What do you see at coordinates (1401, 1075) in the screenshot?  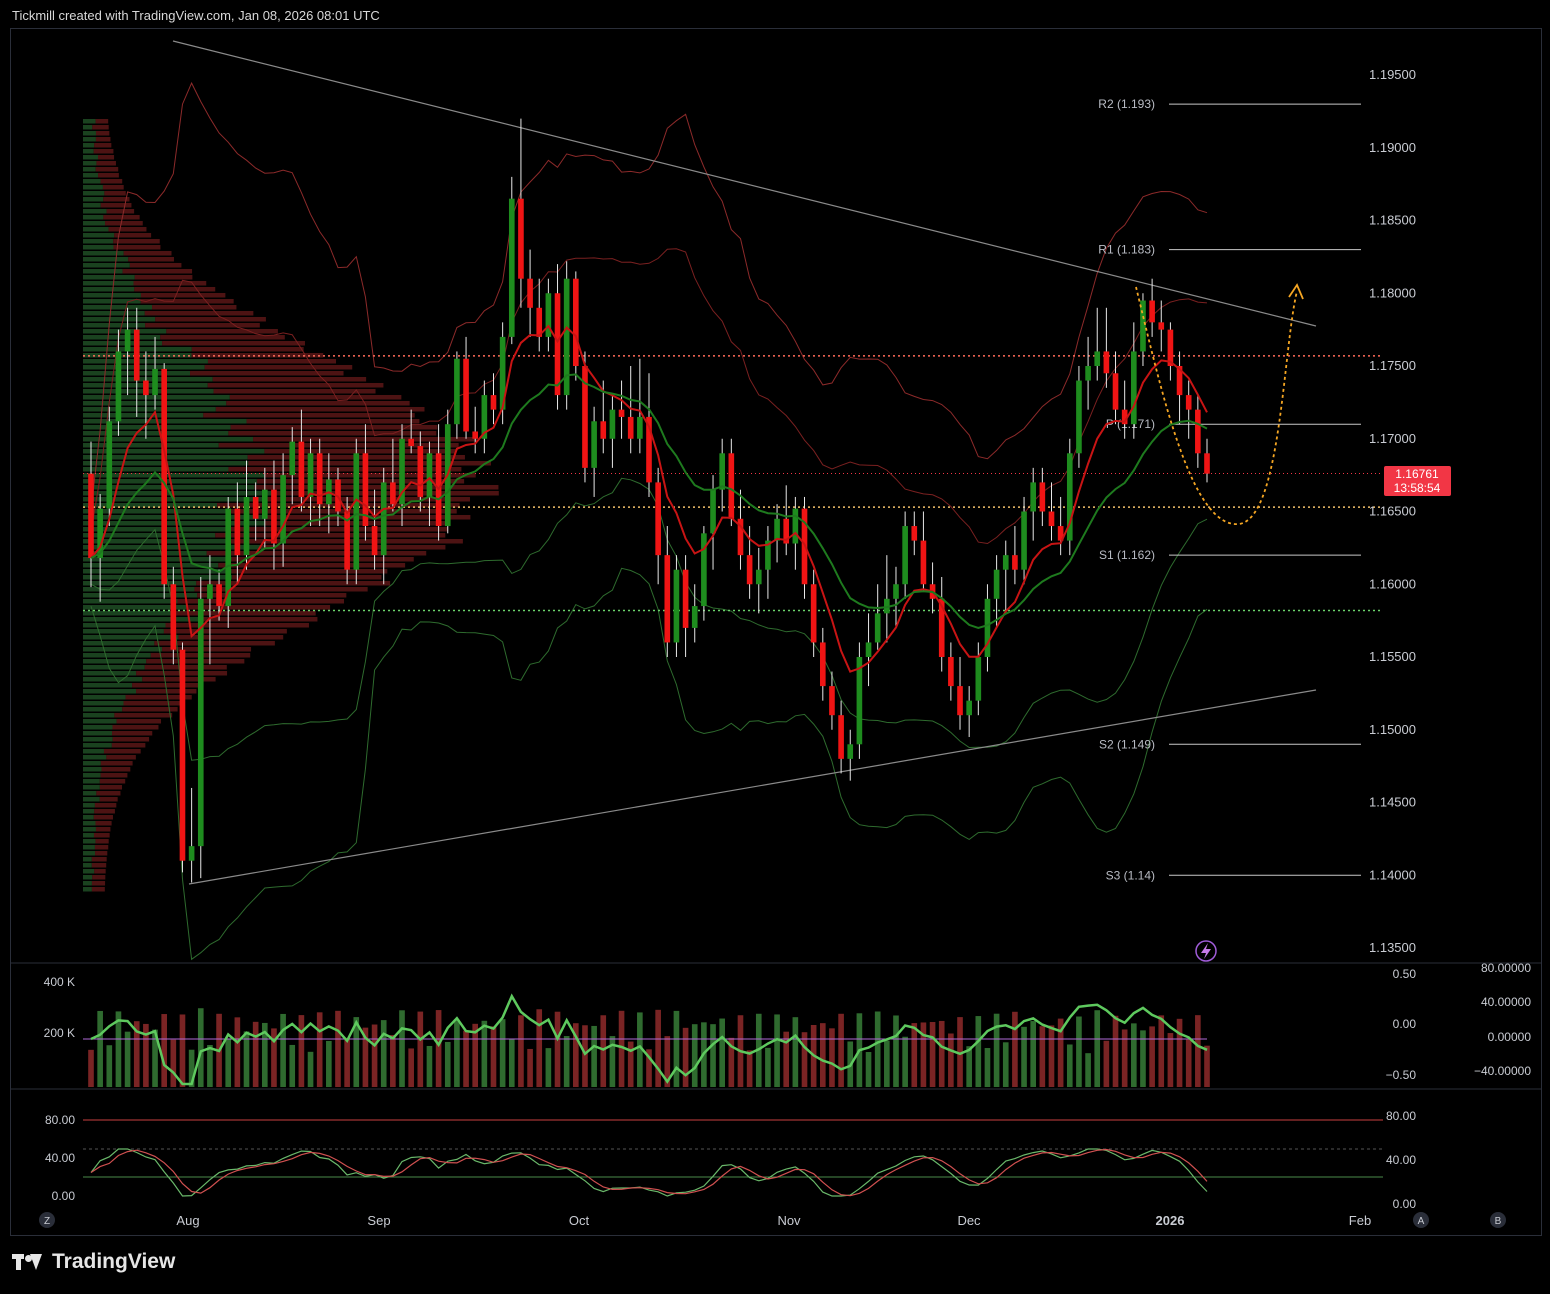 I see `oscillator-tick: −0.50` at bounding box center [1401, 1075].